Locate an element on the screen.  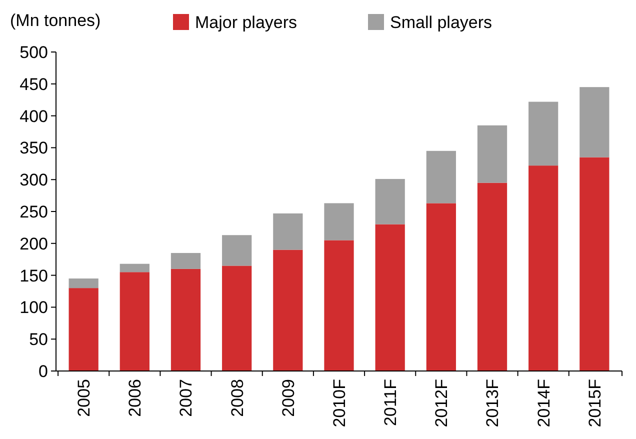
x-tick-label: 2012F is located at coordinates (442, 403).